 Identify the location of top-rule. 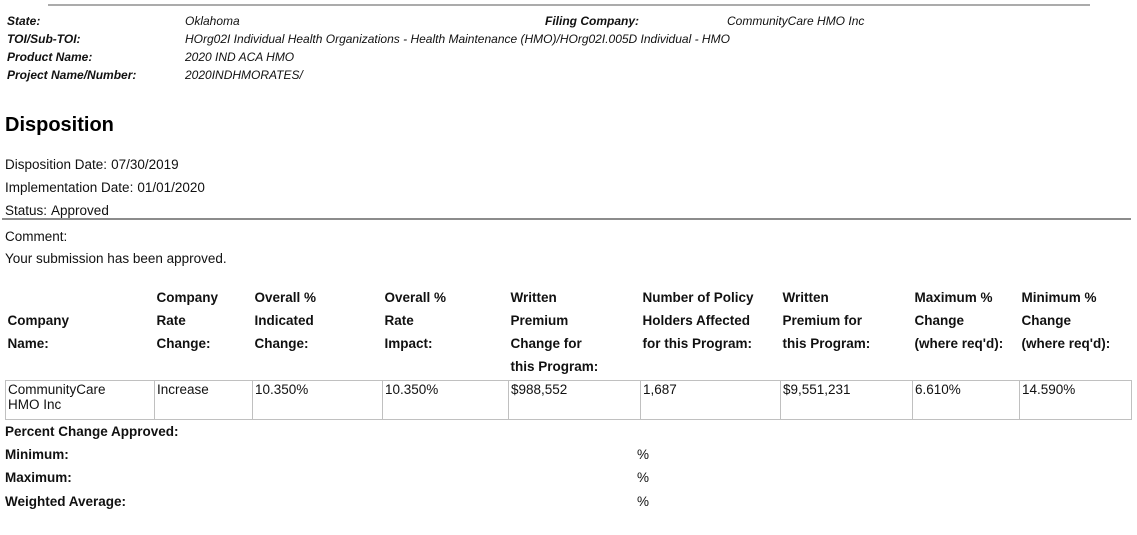
(569, 5).